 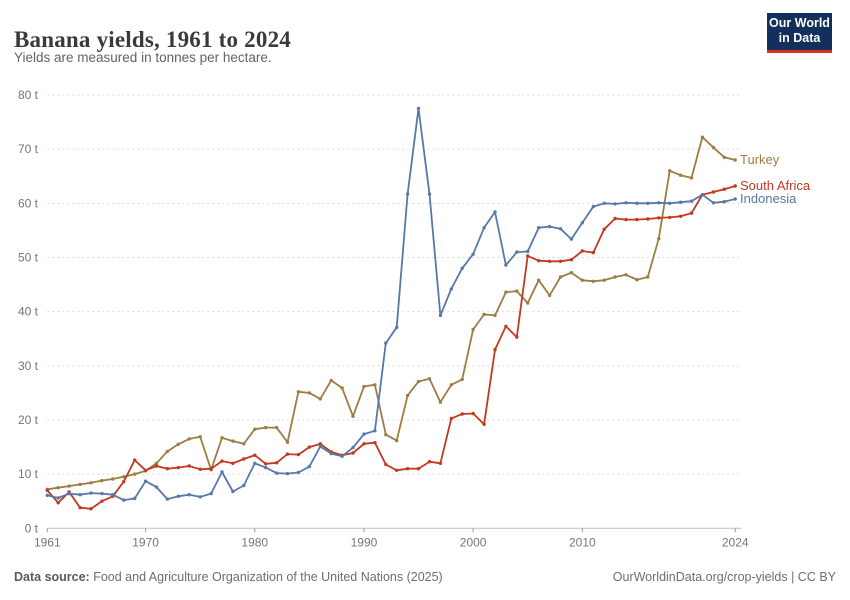 I want to click on x-axis-label-1980: 1980, so click(x=254, y=542).